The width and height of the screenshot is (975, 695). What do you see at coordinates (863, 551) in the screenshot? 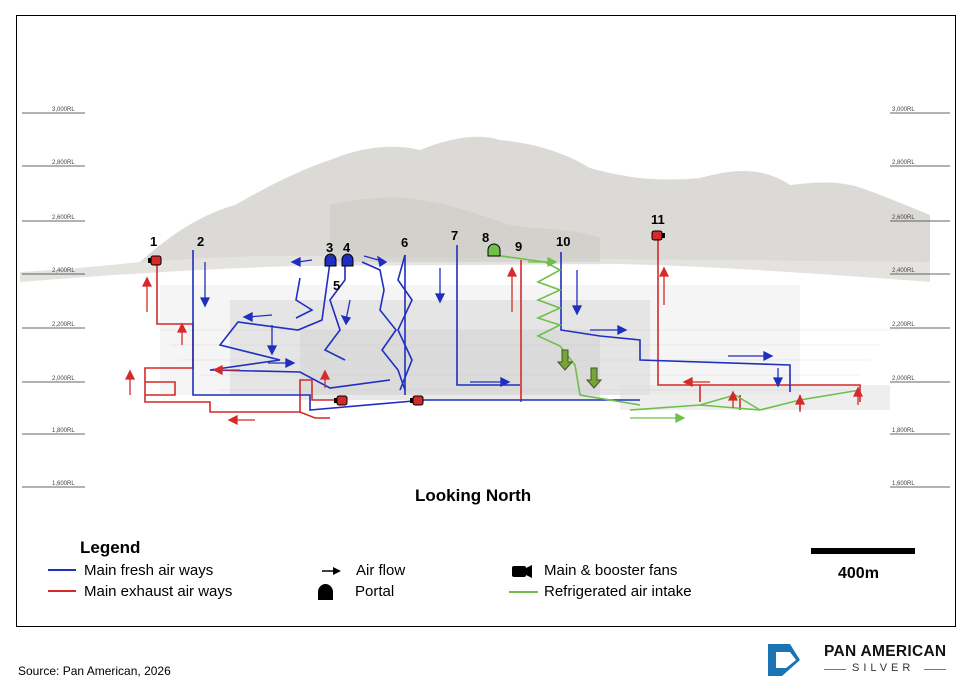
I see `scale-bar` at bounding box center [863, 551].